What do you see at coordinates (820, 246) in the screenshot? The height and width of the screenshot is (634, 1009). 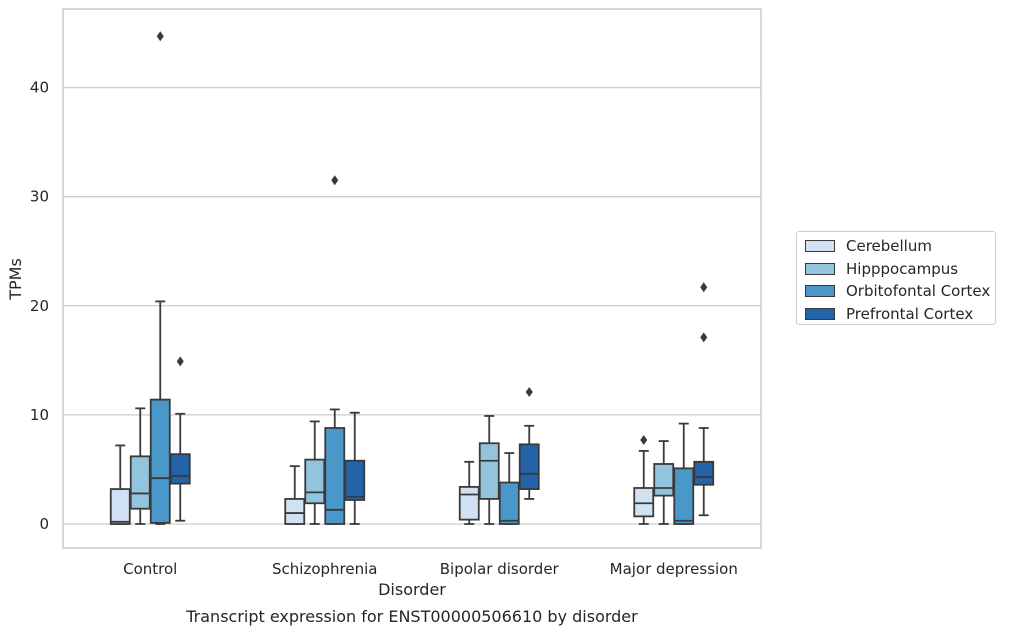 I see `legend-swatch-cerebellum` at bounding box center [820, 246].